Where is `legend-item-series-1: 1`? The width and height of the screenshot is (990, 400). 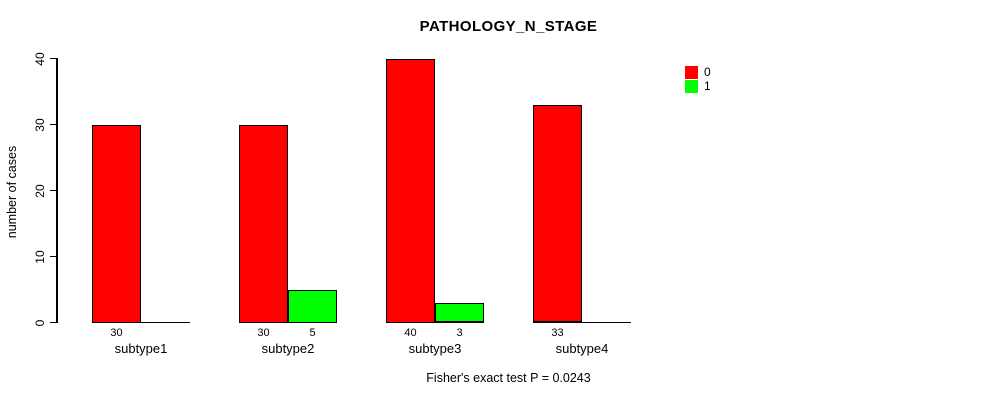 legend-item-series-1: 1 is located at coordinates (698, 86).